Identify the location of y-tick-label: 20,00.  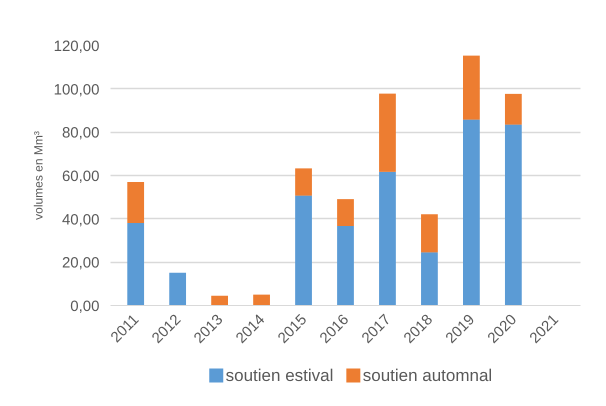
(81, 263).